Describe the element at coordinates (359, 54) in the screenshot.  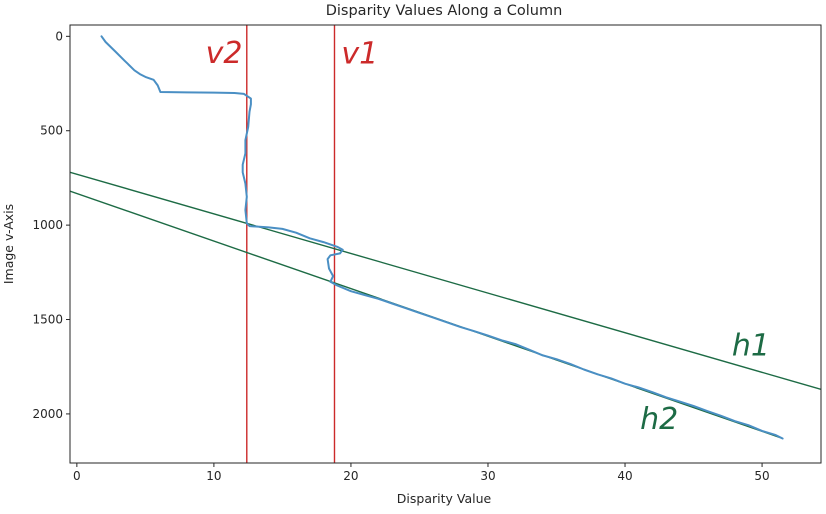
I see `annotation-v1: v1` at that location.